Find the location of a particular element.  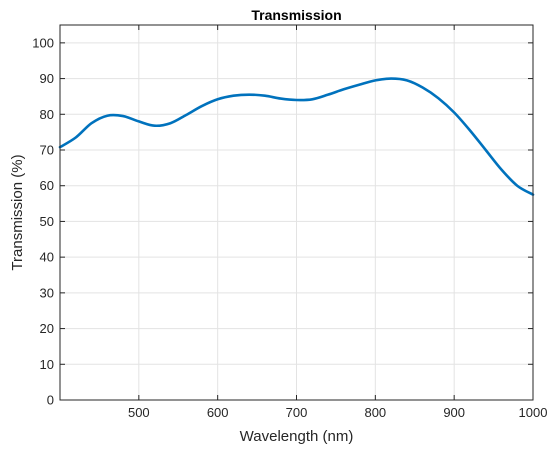

y-tick-label: 40 is located at coordinates (47, 257).